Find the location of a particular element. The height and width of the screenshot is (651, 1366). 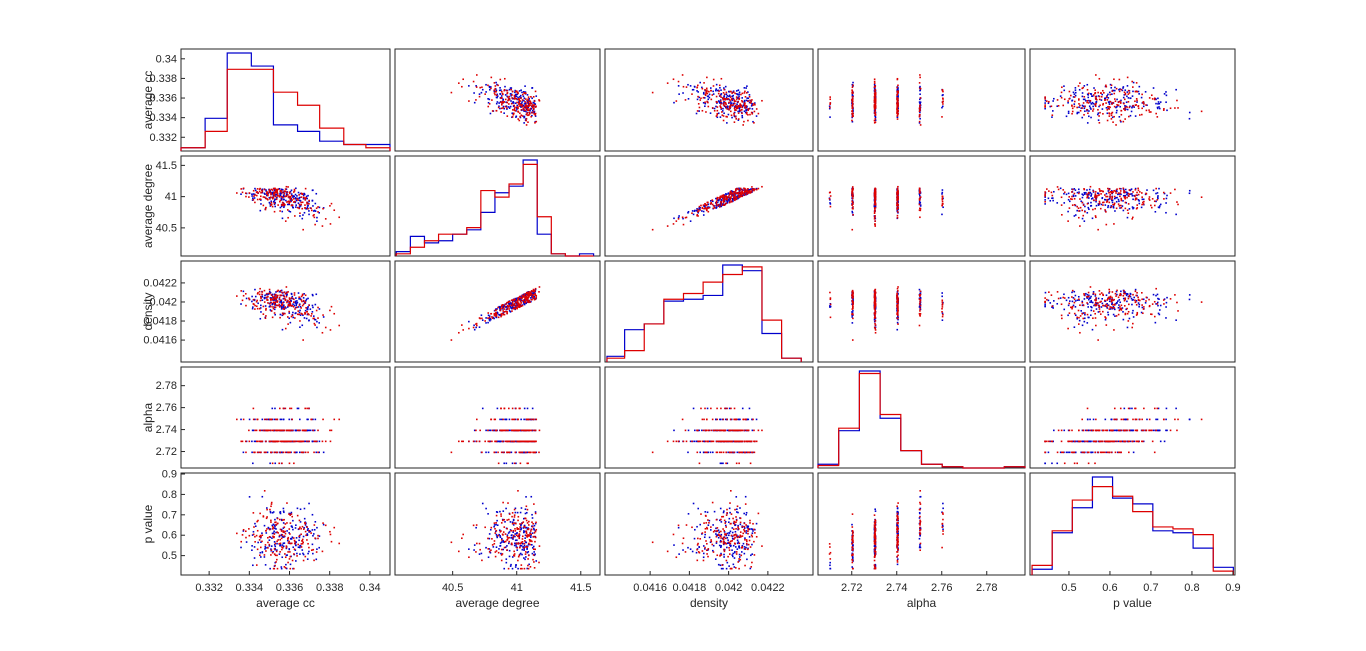

y-tick-label: 0.042 is located at coordinates (163, 302).